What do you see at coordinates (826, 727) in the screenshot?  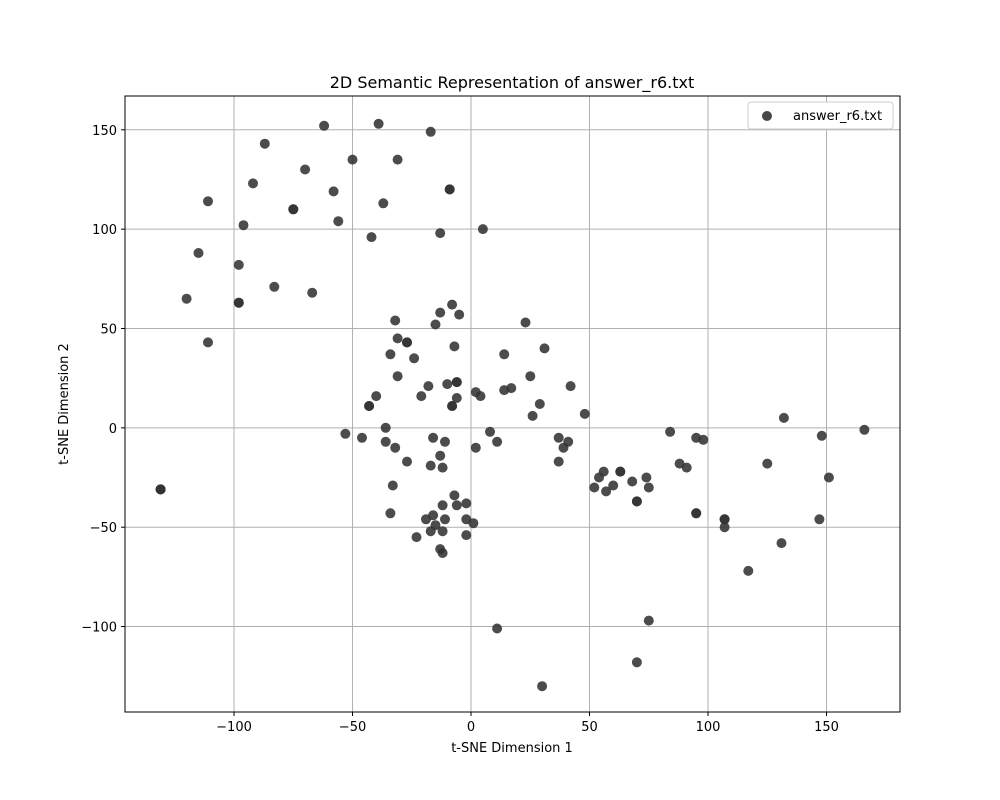 I see `x-tick-label: 150` at bounding box center [826, 727].